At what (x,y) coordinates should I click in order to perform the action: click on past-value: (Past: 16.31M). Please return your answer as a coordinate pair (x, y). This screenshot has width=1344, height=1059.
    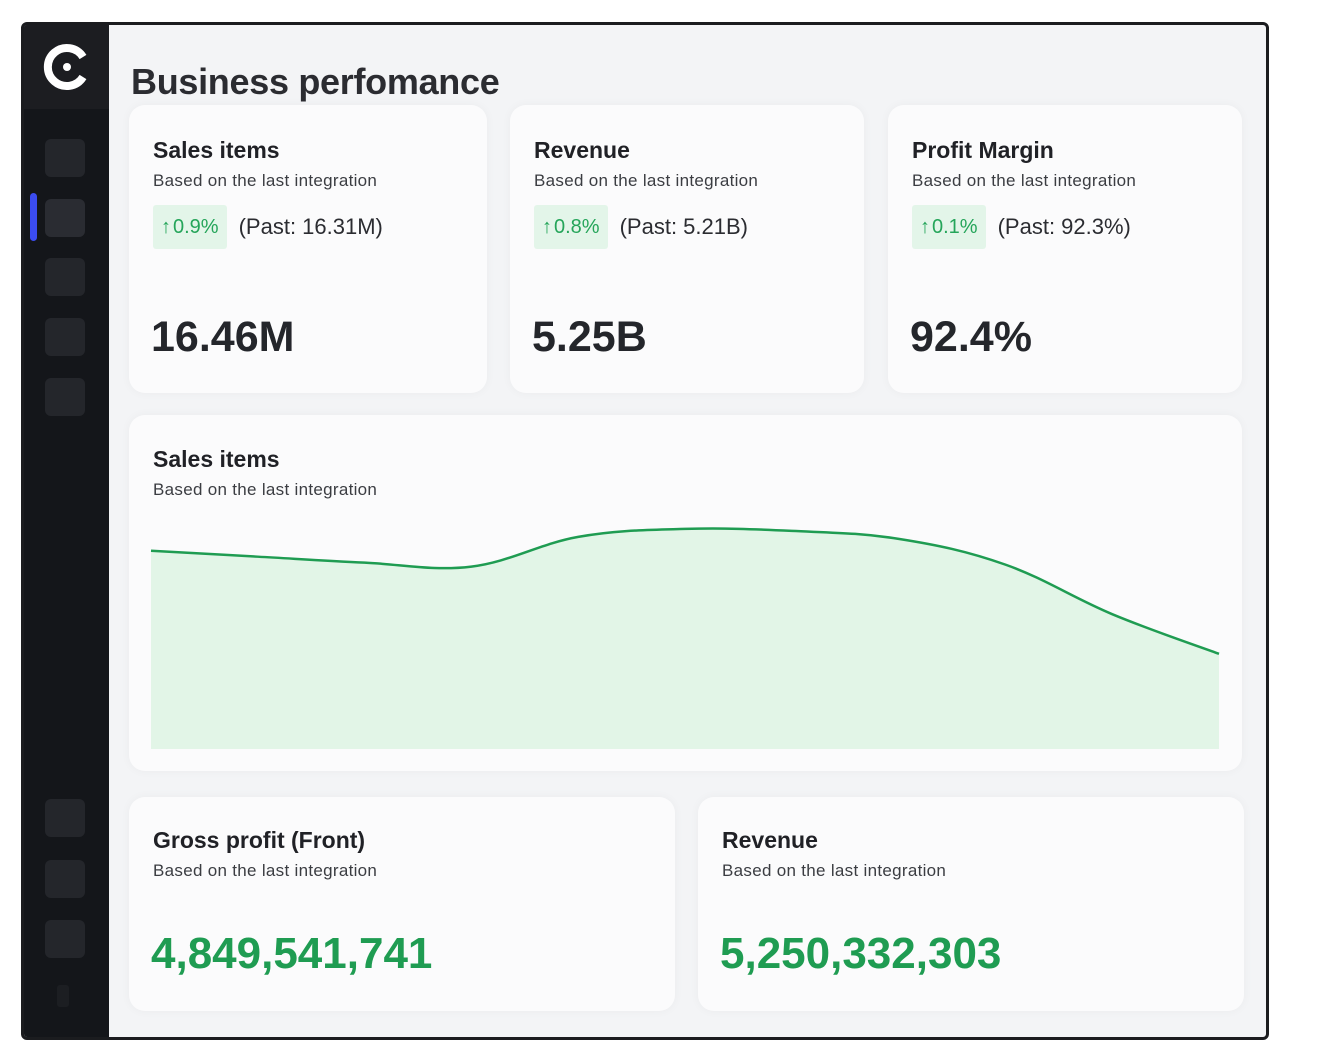
    Looking at the image, I should click on (310, 226).